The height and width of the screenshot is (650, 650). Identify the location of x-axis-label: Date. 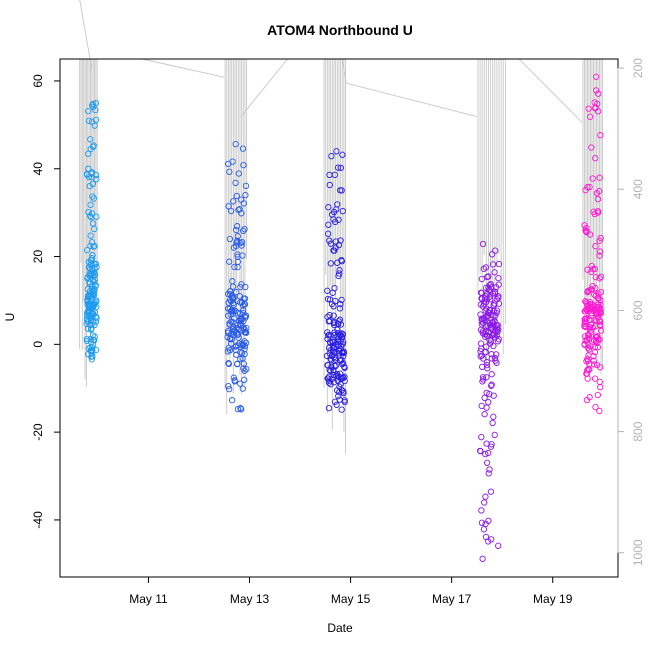
(340, 628).